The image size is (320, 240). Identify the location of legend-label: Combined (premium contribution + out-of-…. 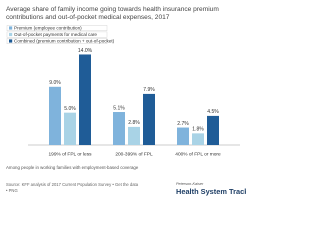
(64, 40).